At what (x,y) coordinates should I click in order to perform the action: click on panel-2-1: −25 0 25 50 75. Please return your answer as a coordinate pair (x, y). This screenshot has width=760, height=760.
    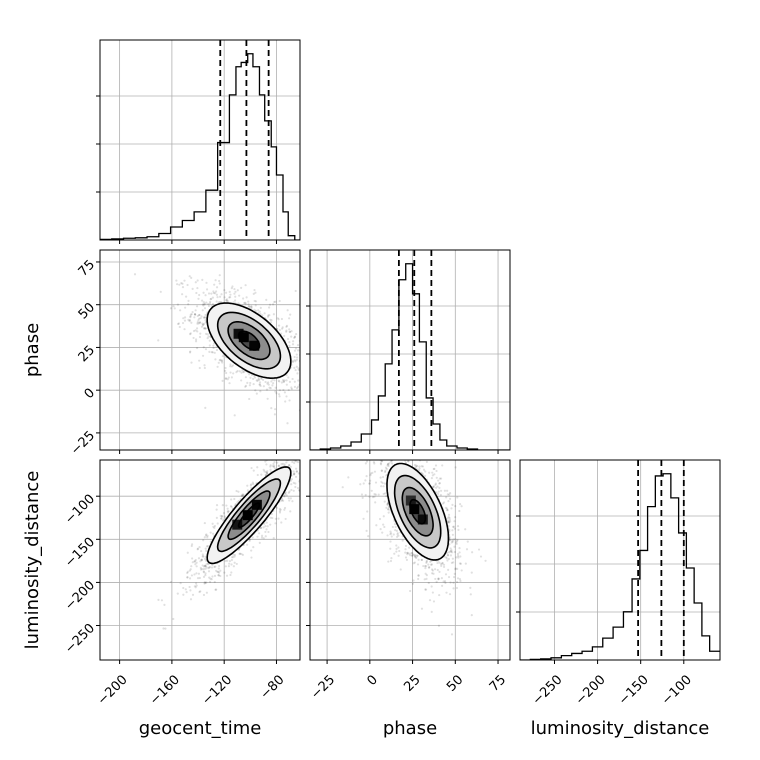
    Looking at the image, I should click on (408, 563).